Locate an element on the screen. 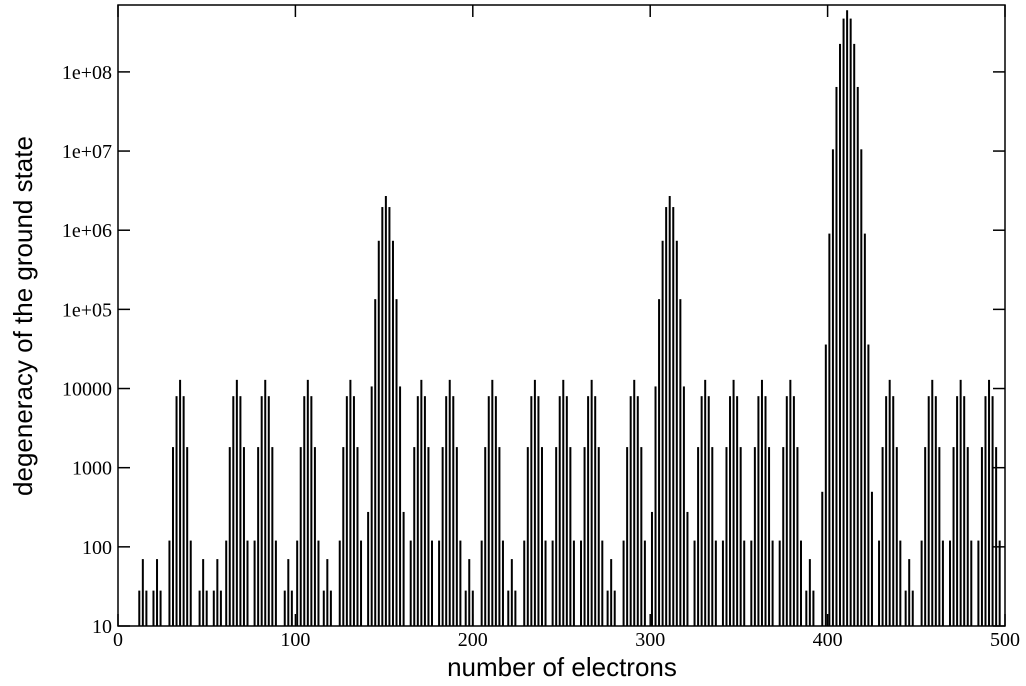  x-tick-label: 100 is located at coordinates (295, 640).